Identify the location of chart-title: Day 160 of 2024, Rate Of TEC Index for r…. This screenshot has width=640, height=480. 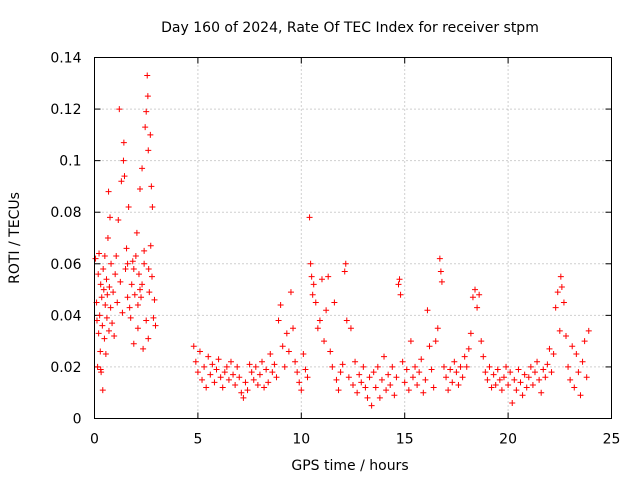
(350, 28).